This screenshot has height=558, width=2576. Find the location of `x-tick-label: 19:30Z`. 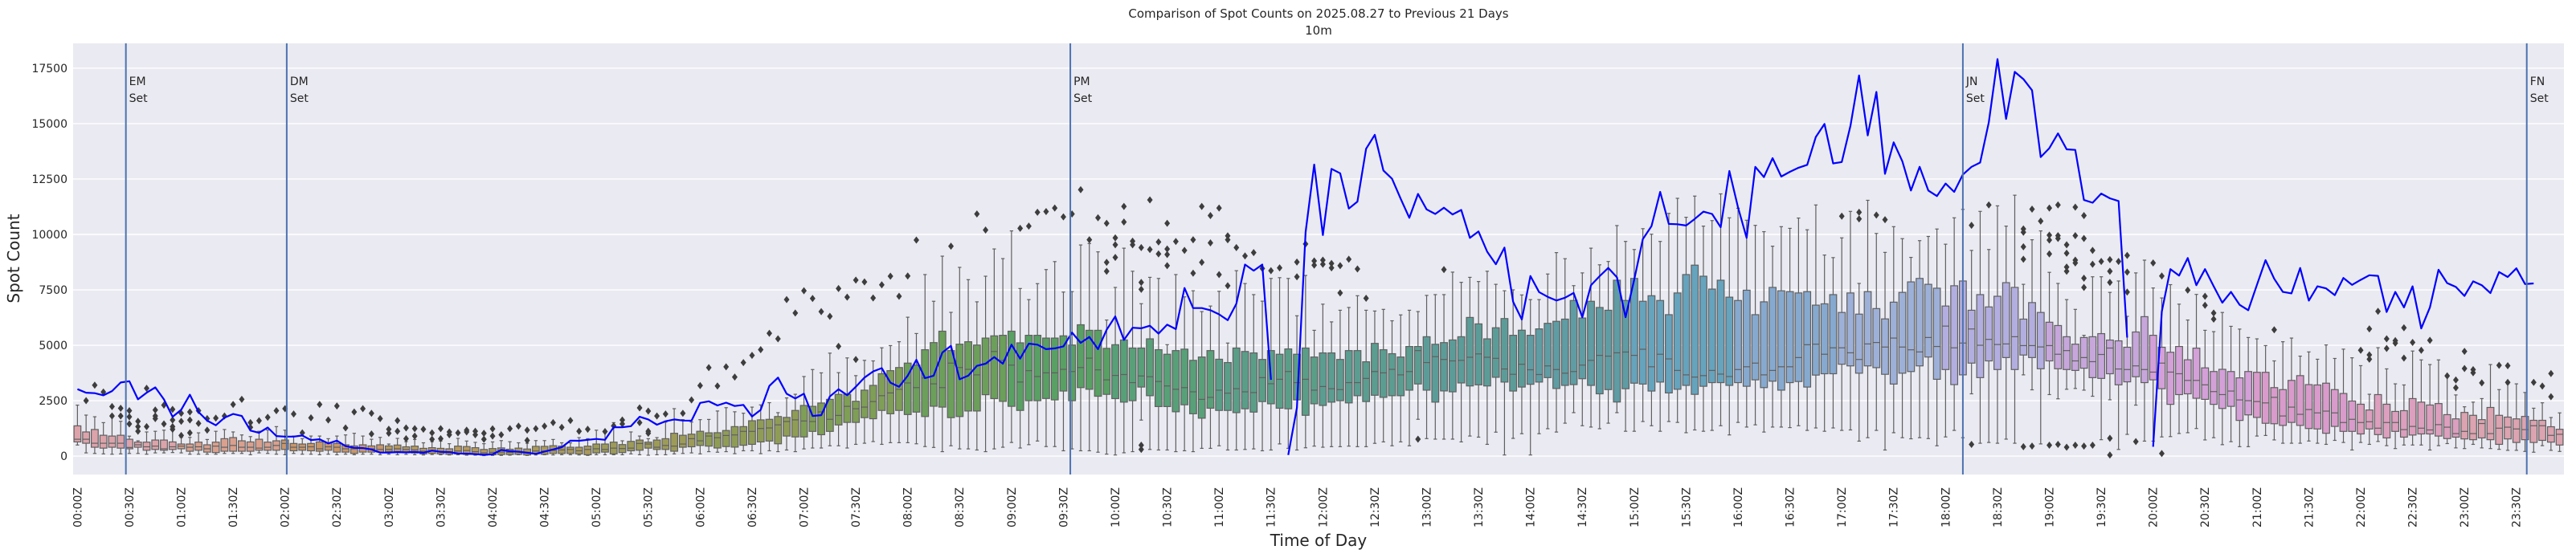

x-tick-label: 19:30Z is located at coordinates (2102, 507).